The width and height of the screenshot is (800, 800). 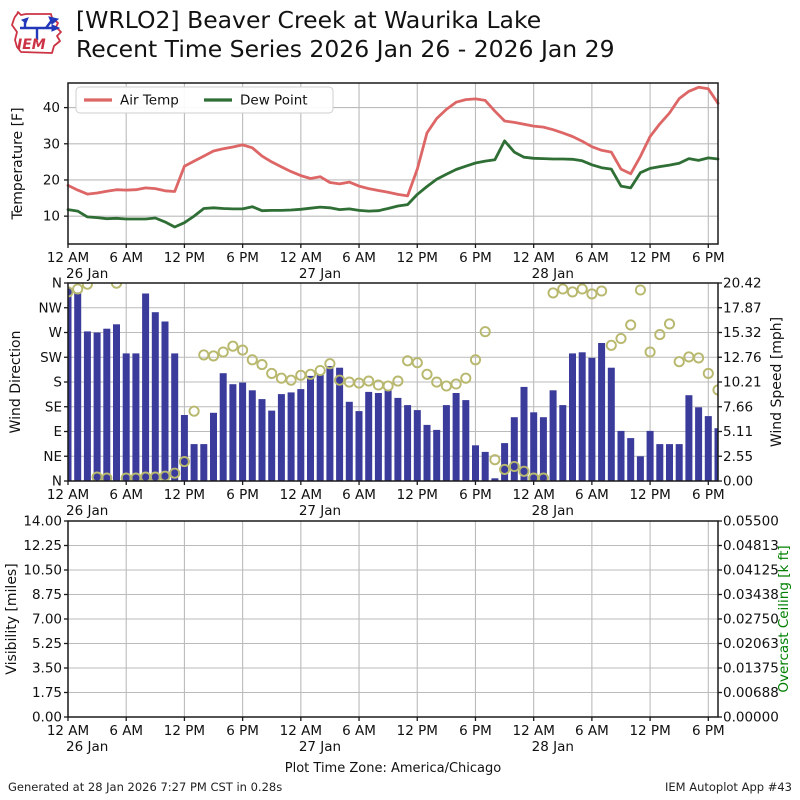 I want to click on svg-text: 7.66, so click(x=738, y=407).